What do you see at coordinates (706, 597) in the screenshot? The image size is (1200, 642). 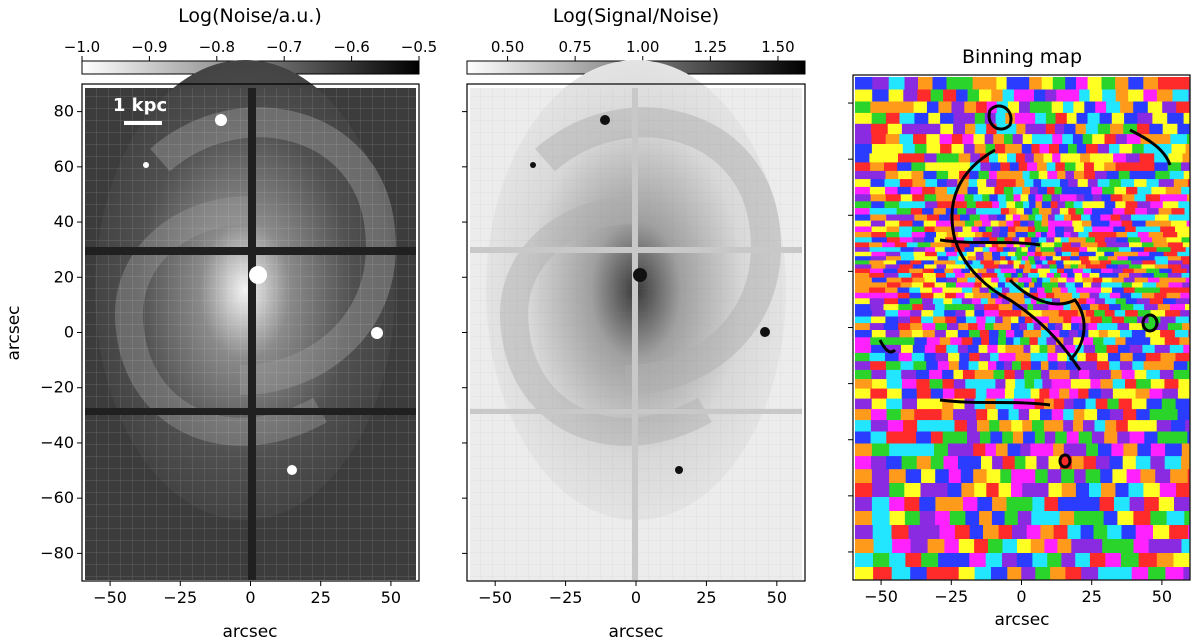 I see `sn-x-tick-label: 25` at bounding box center [706, 597].